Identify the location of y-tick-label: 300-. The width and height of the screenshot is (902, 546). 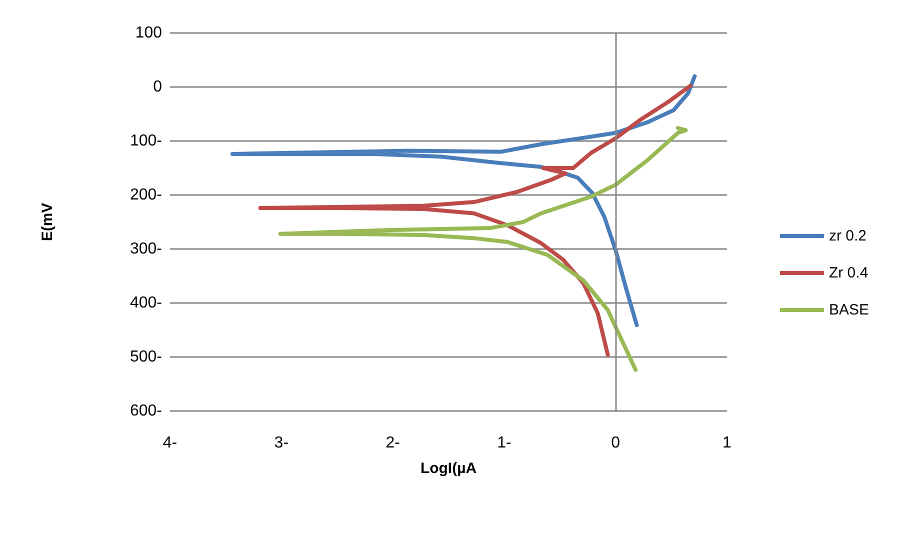
(146, 249).